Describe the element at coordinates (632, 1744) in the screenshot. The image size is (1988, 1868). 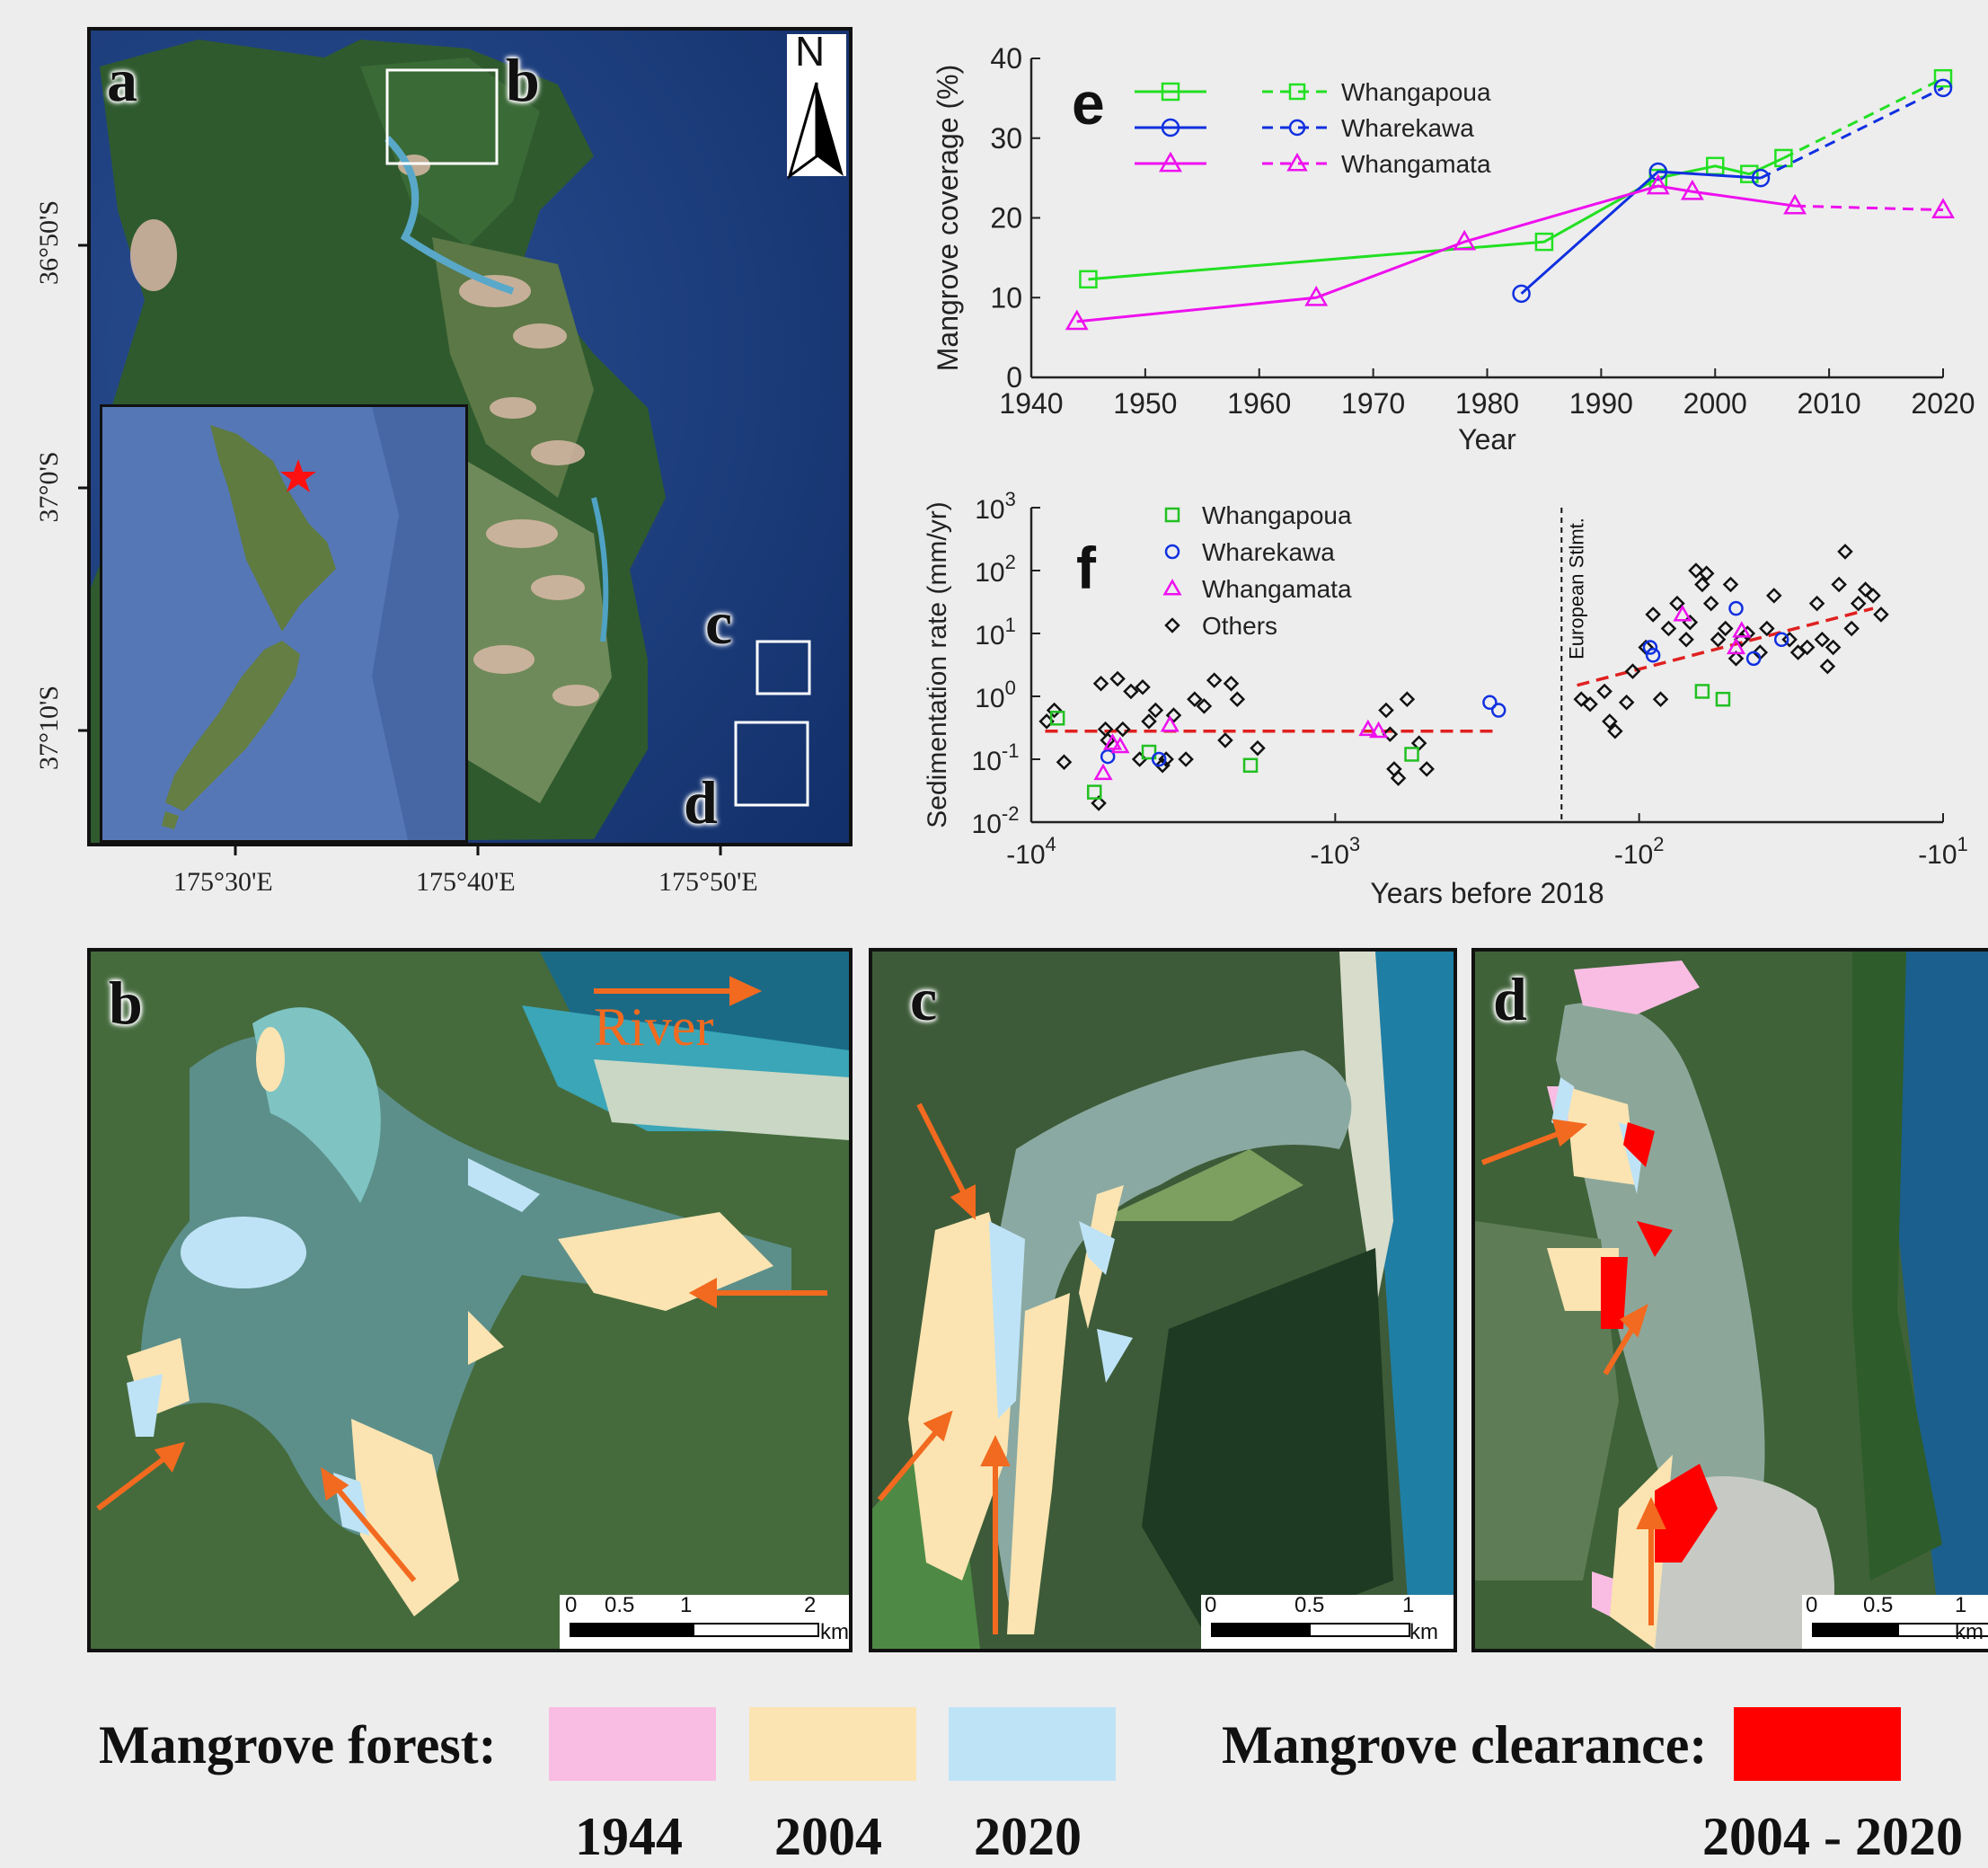
I see `swatch-1944` at that location.